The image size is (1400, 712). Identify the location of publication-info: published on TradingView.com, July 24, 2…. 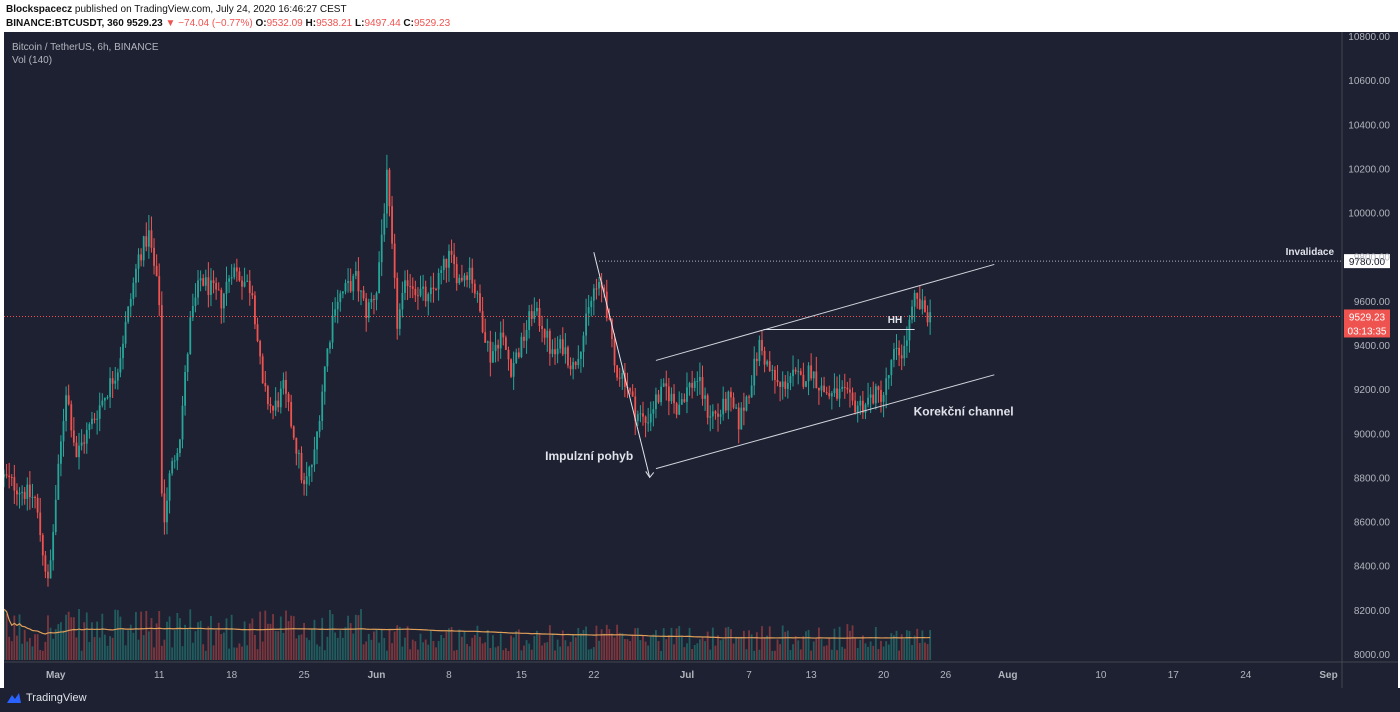
(209, 9).